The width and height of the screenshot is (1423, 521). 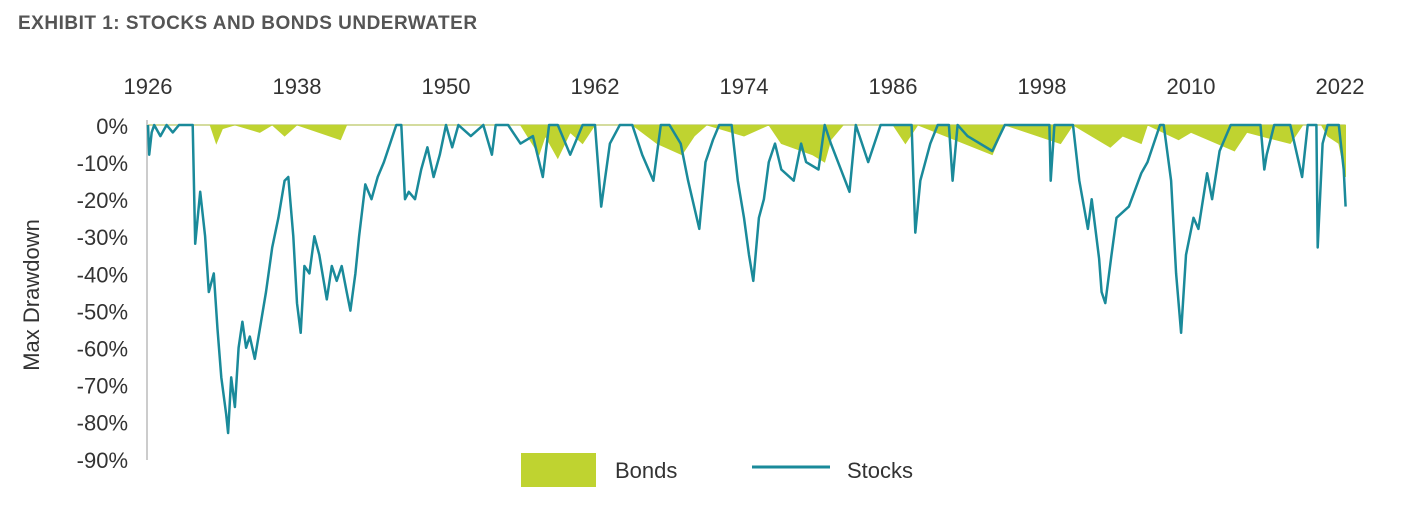 I want to click on y-tick-label: -90%, so click(x=102, y=460).